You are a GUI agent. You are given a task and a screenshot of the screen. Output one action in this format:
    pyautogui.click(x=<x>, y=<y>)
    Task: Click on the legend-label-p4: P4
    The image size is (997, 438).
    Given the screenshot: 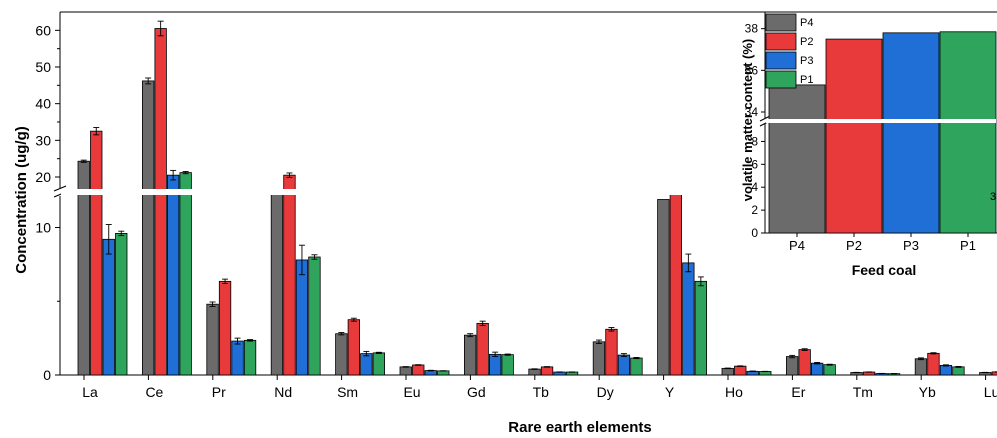 What is the action you would take?
    pyautogui.click(x=806, y=23)
    